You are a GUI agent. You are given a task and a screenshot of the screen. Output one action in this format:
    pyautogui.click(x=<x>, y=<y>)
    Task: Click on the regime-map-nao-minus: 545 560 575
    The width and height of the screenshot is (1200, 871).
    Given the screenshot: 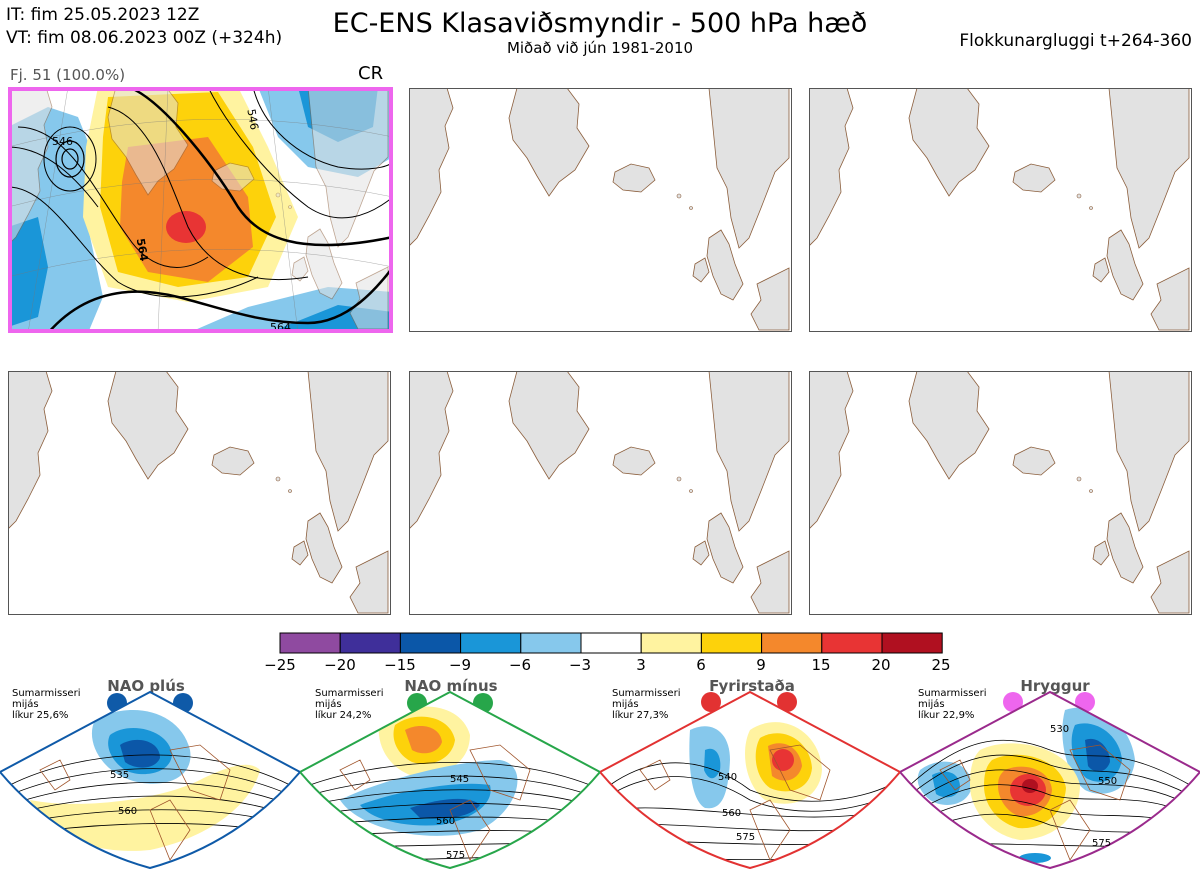 What is the action you would take?
    pyautogui.click(x=450, y=780)
    